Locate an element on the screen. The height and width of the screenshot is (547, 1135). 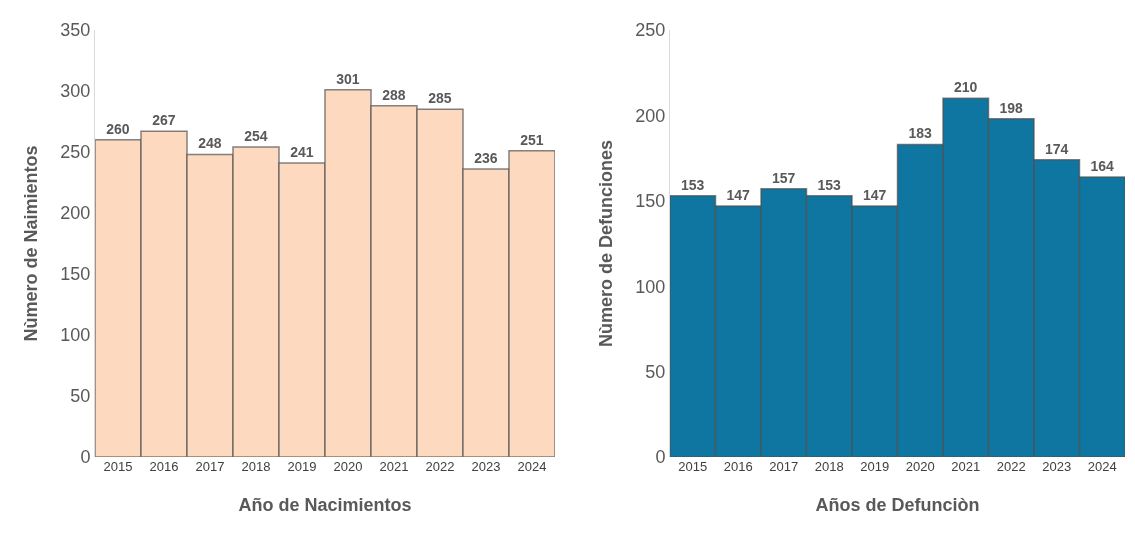
data-label: 210 is located at coordinates (965, 87).